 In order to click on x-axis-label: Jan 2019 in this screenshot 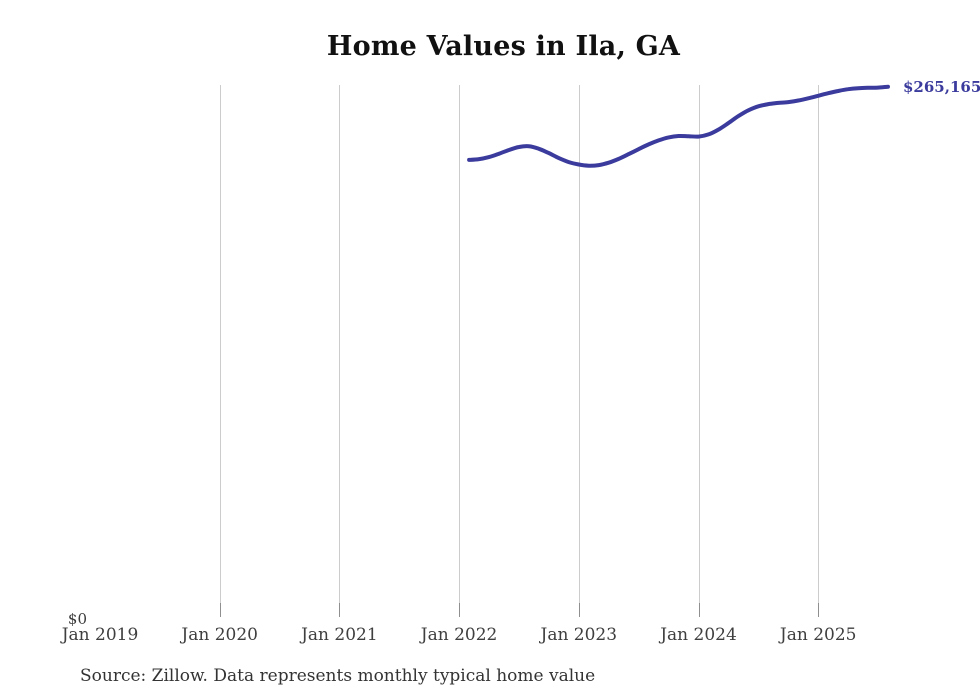, I will do `click(100, 635)`.